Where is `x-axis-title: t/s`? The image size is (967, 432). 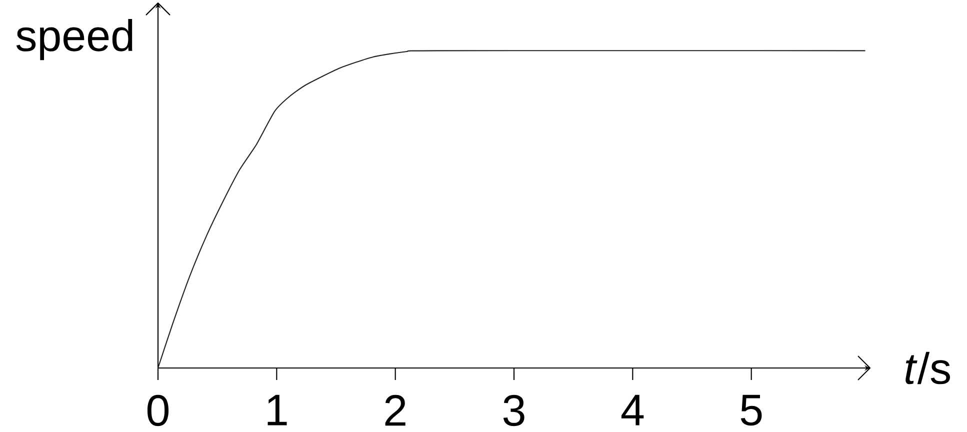 x-axis-title: t/s is located at coordinates (928, 368).